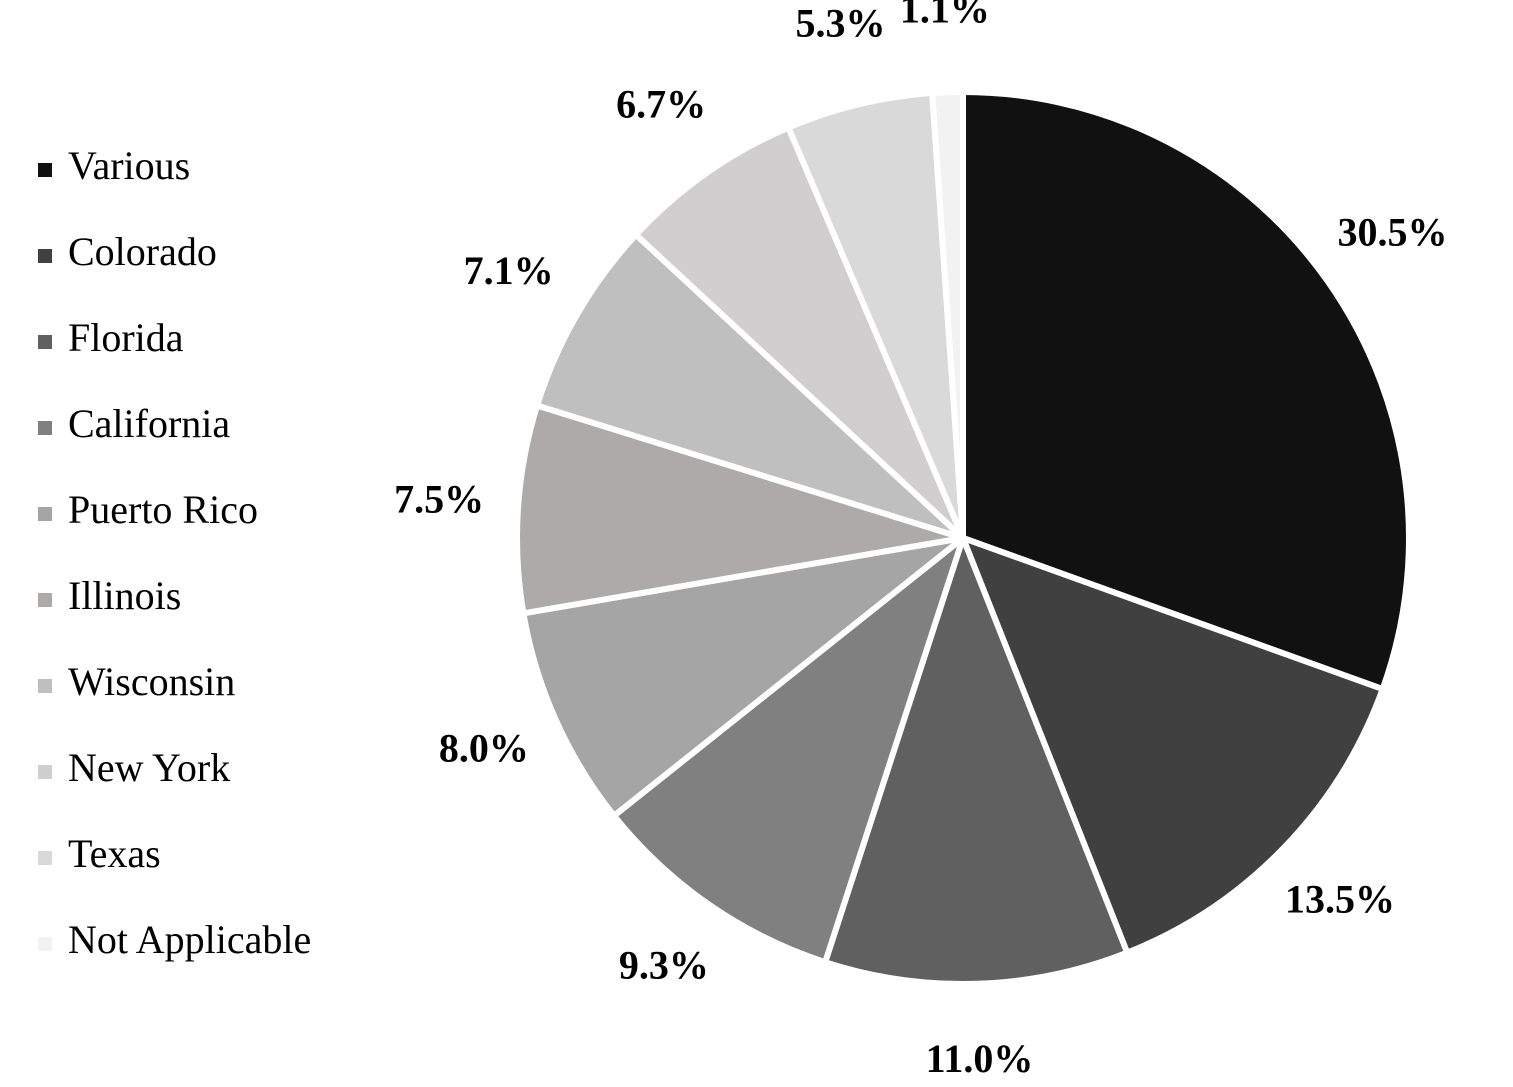 The height and width of the screenshot is (1087, 1513). What do you see at coordinates (142, 251) in the screenshot?
I see `legend-text: Colorado` at bounding box center [142, 251].